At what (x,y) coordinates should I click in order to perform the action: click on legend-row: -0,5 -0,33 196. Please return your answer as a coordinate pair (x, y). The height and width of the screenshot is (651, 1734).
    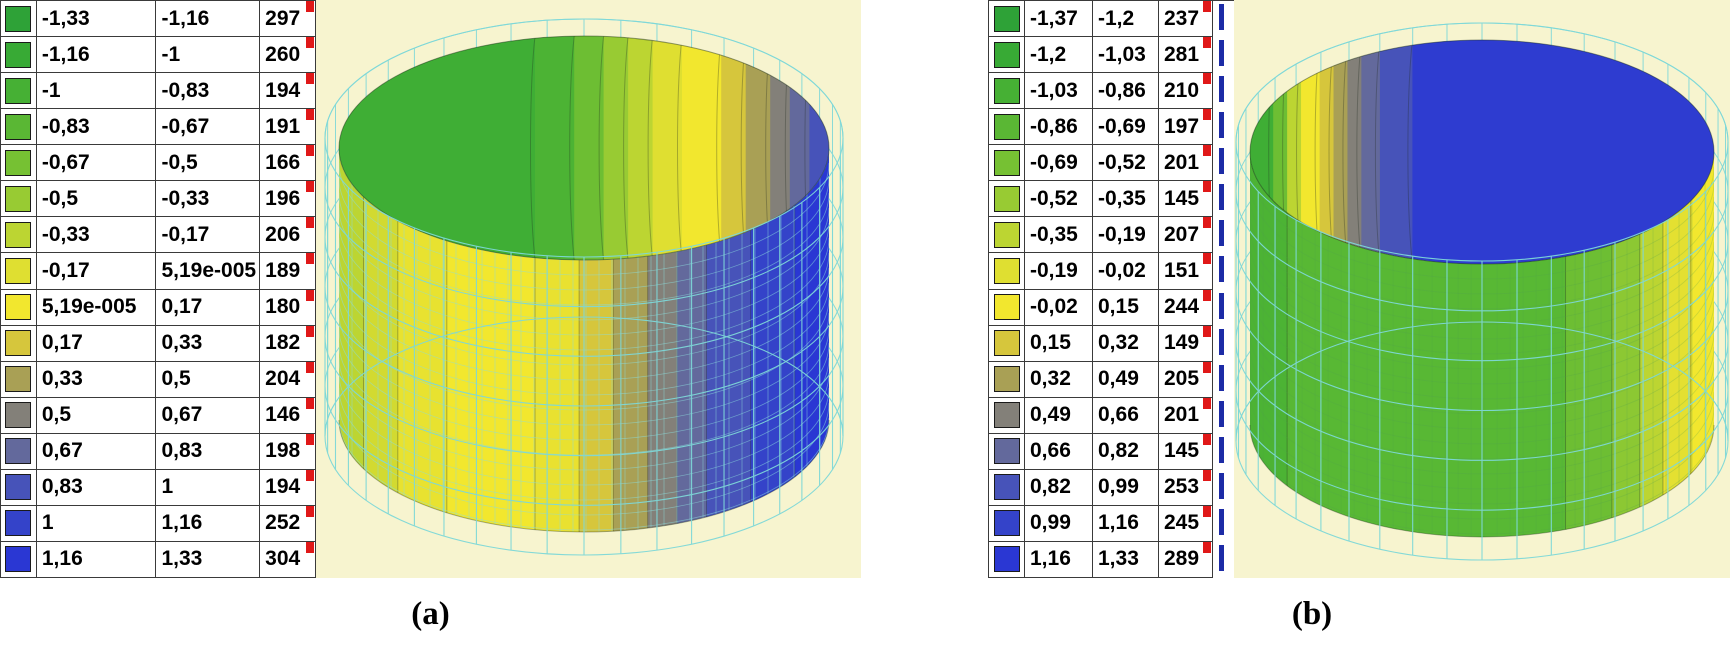
    Looking at the image, I should click on (158, 199).